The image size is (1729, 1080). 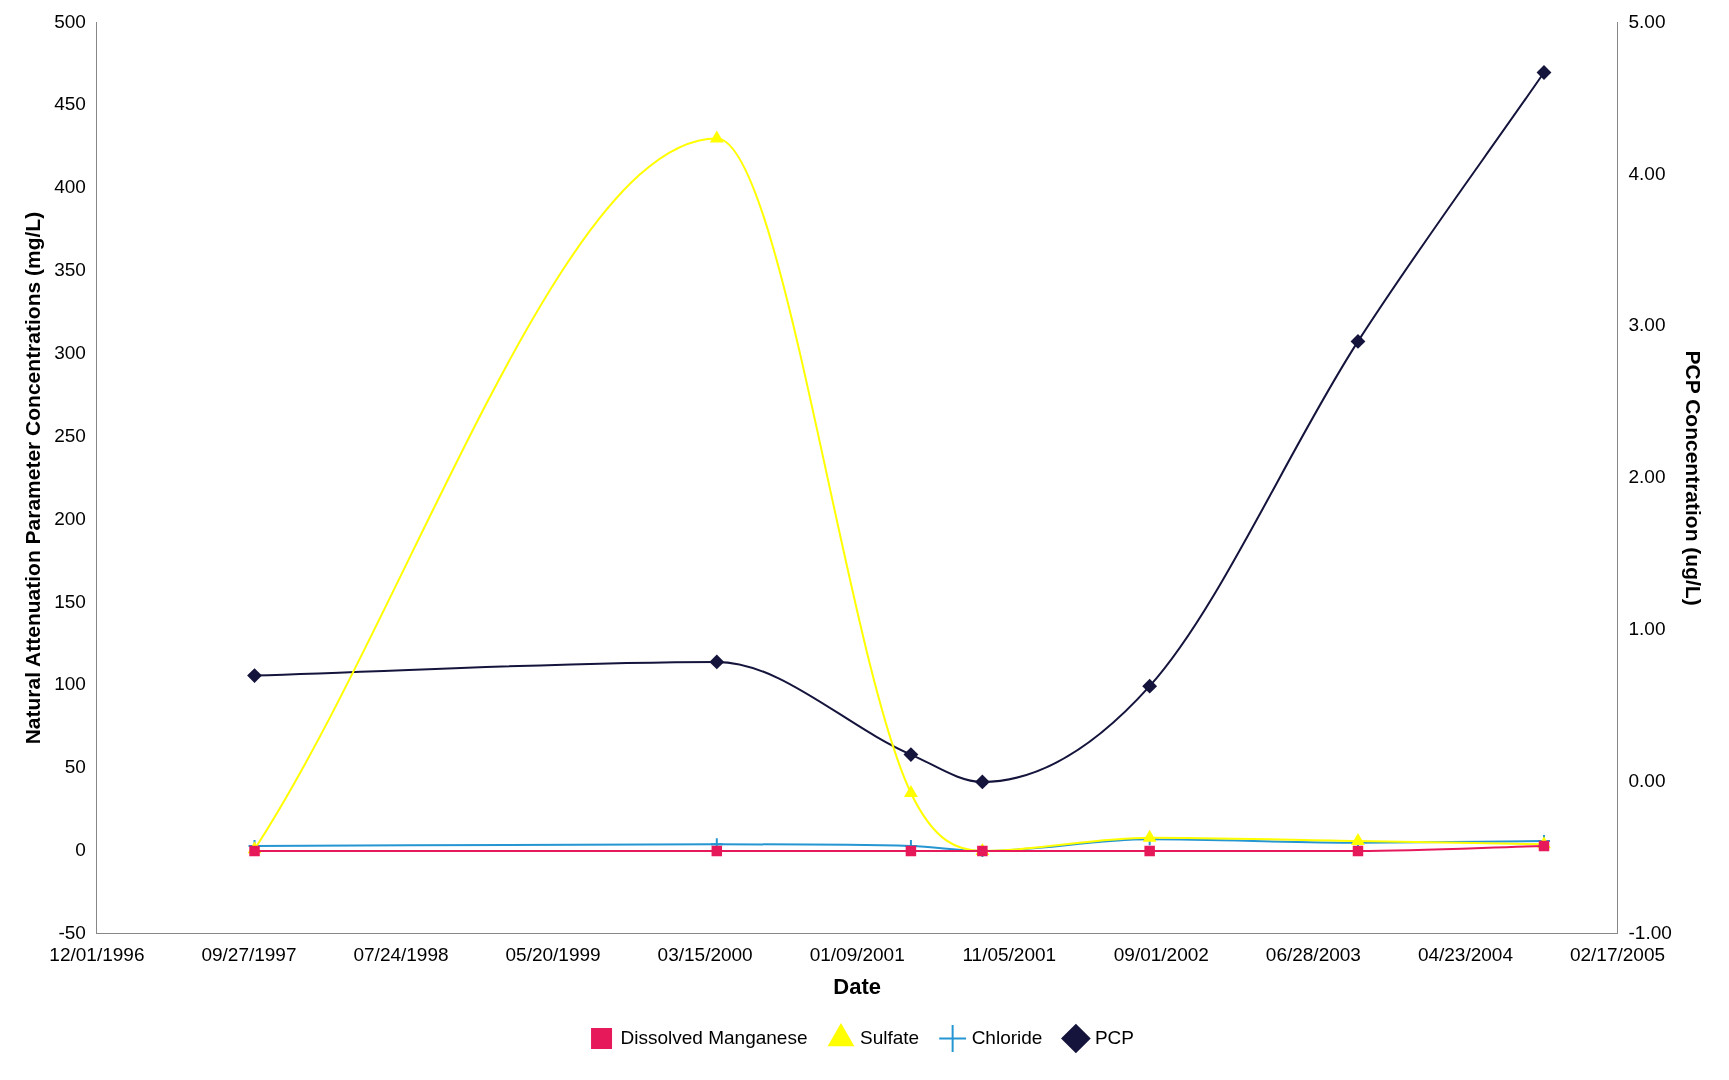 I want to click on y-tick-label: 250, so click(x=70, y=435).